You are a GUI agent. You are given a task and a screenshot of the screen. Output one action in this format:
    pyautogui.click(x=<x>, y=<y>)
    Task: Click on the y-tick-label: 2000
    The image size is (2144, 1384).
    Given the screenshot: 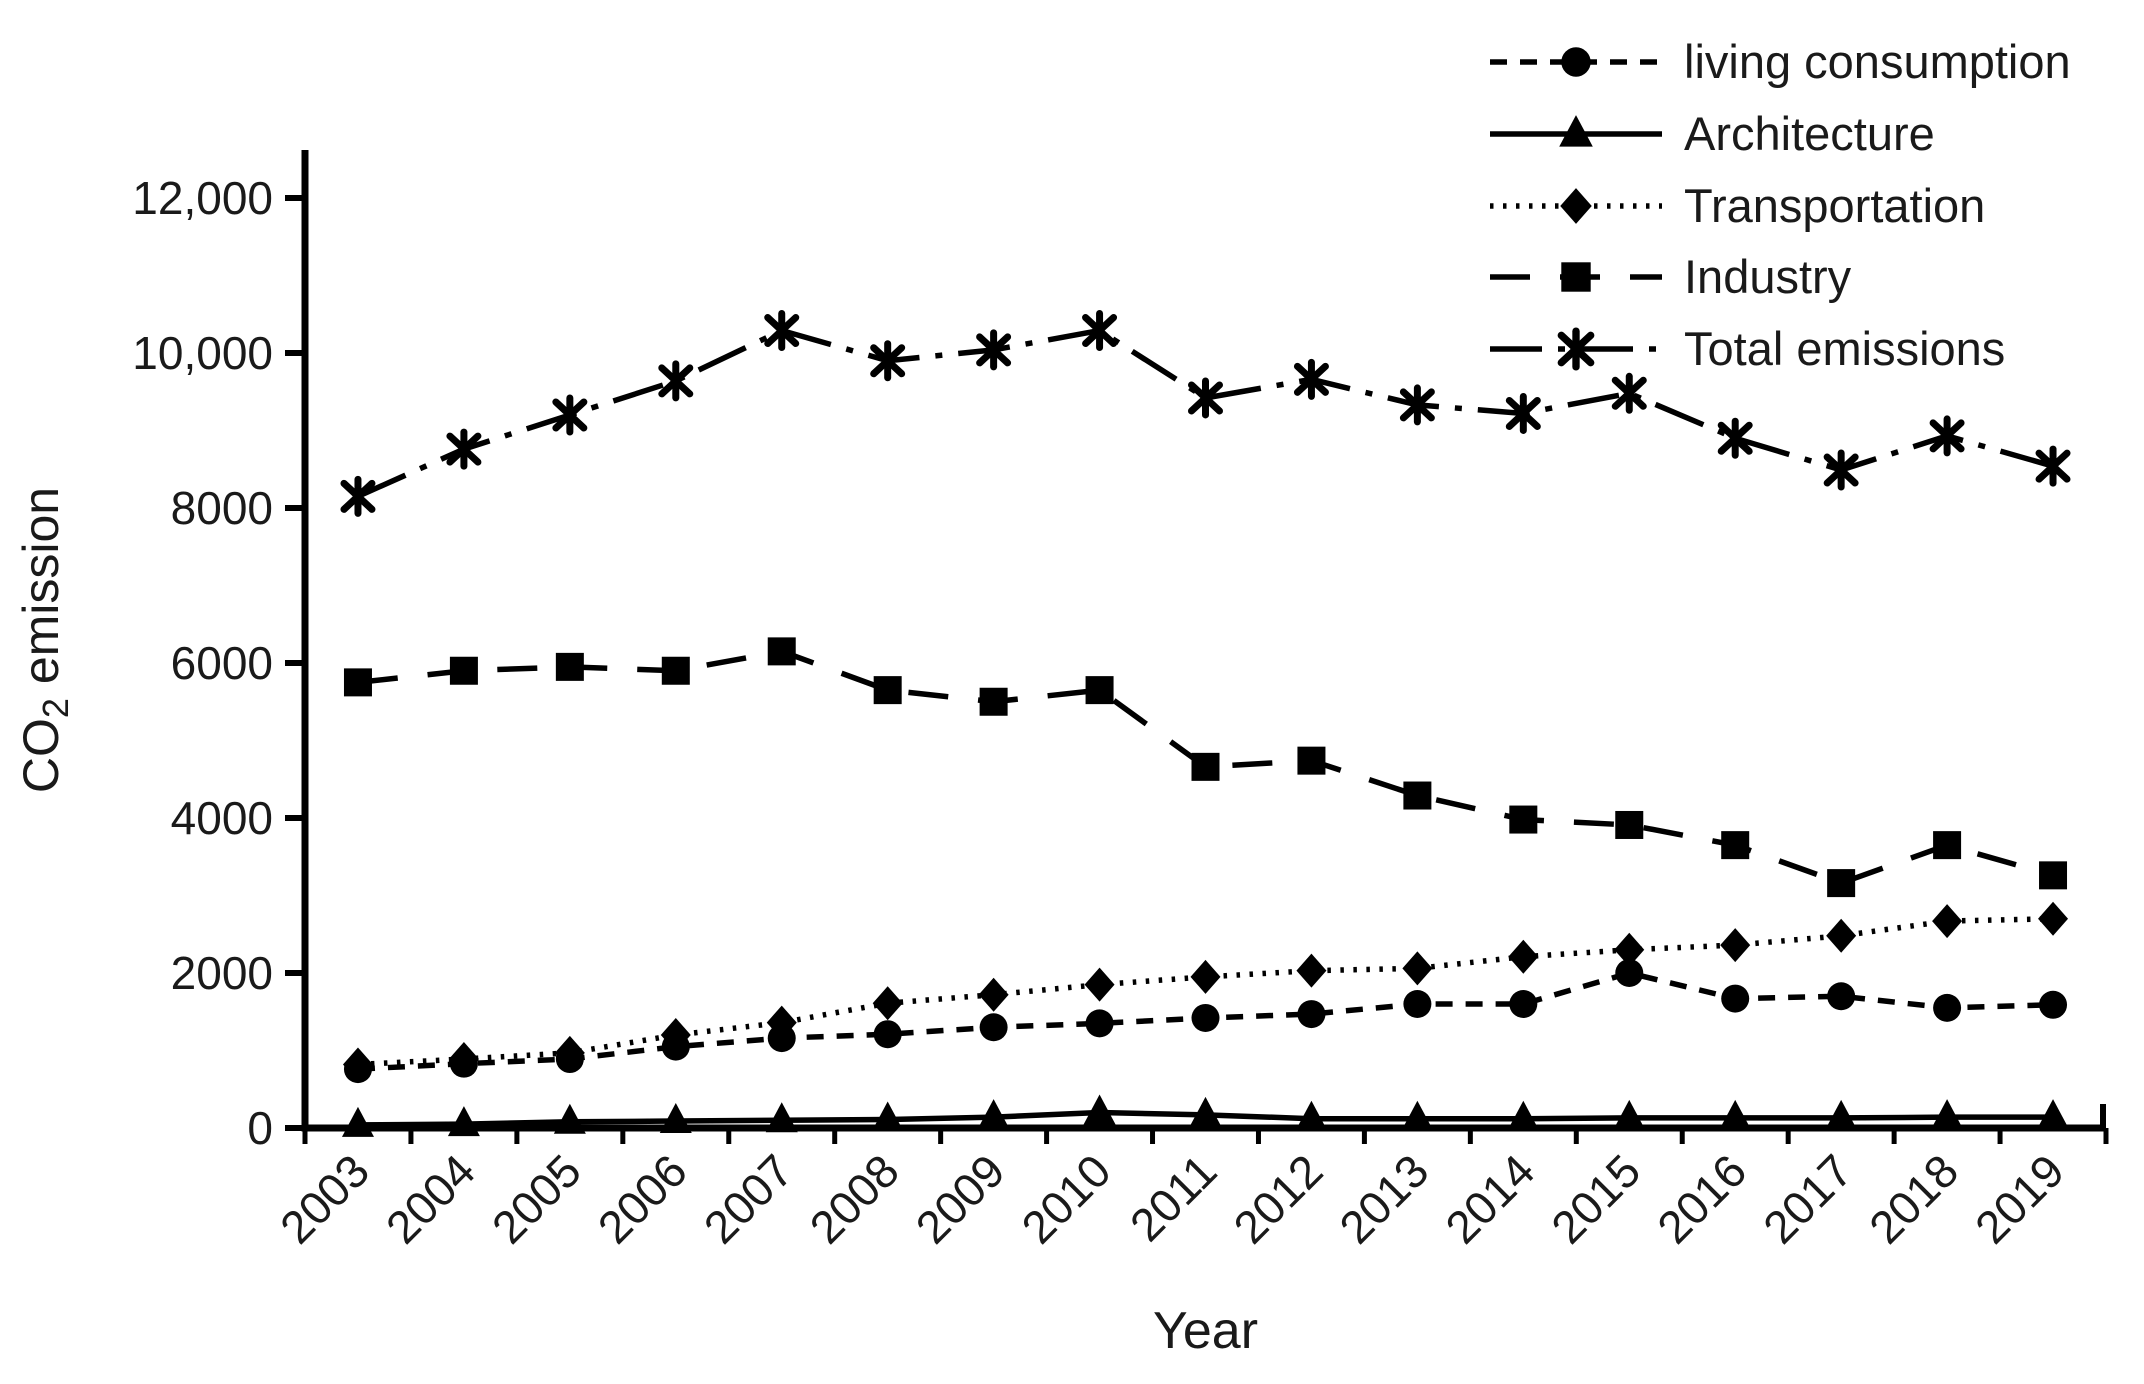 What is the action you would take?
    pyautogui.click(x=222, y=973)
    